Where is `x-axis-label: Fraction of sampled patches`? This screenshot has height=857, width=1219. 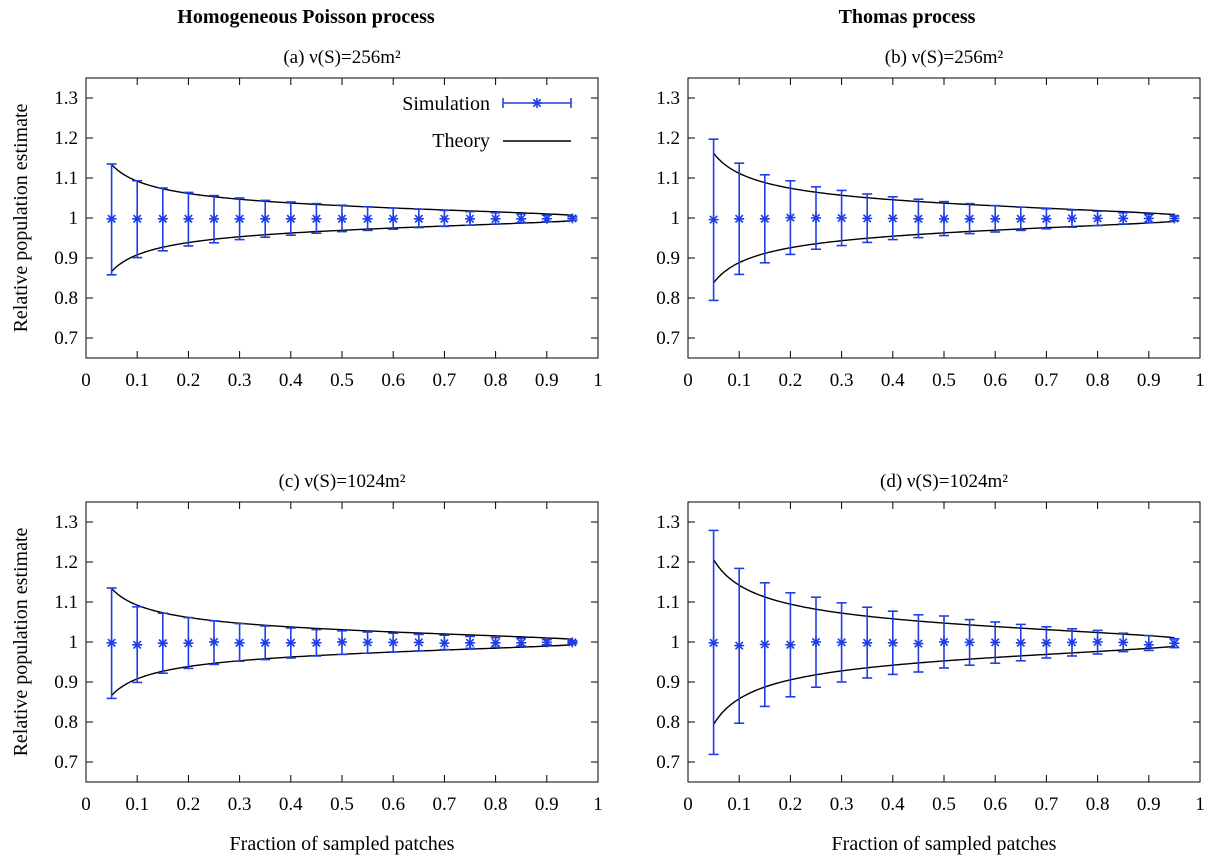 x-axis-label: Fraction of sampled patches is located at coordinates (342, 844).